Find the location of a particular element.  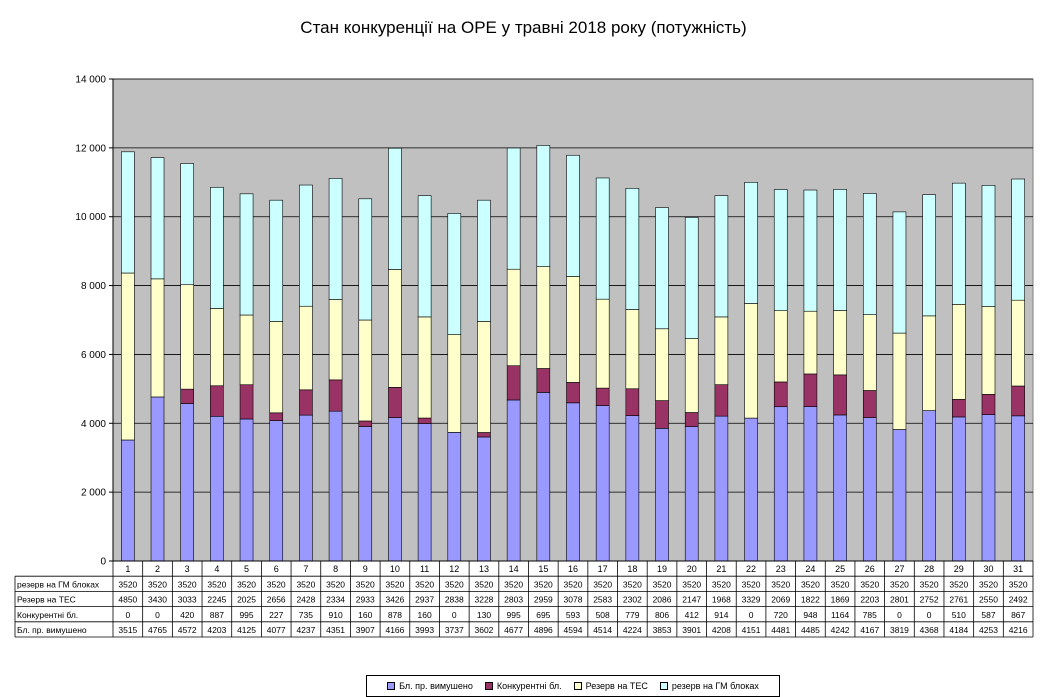

x-tick-label: 8 is located at coordinates (335, 569).